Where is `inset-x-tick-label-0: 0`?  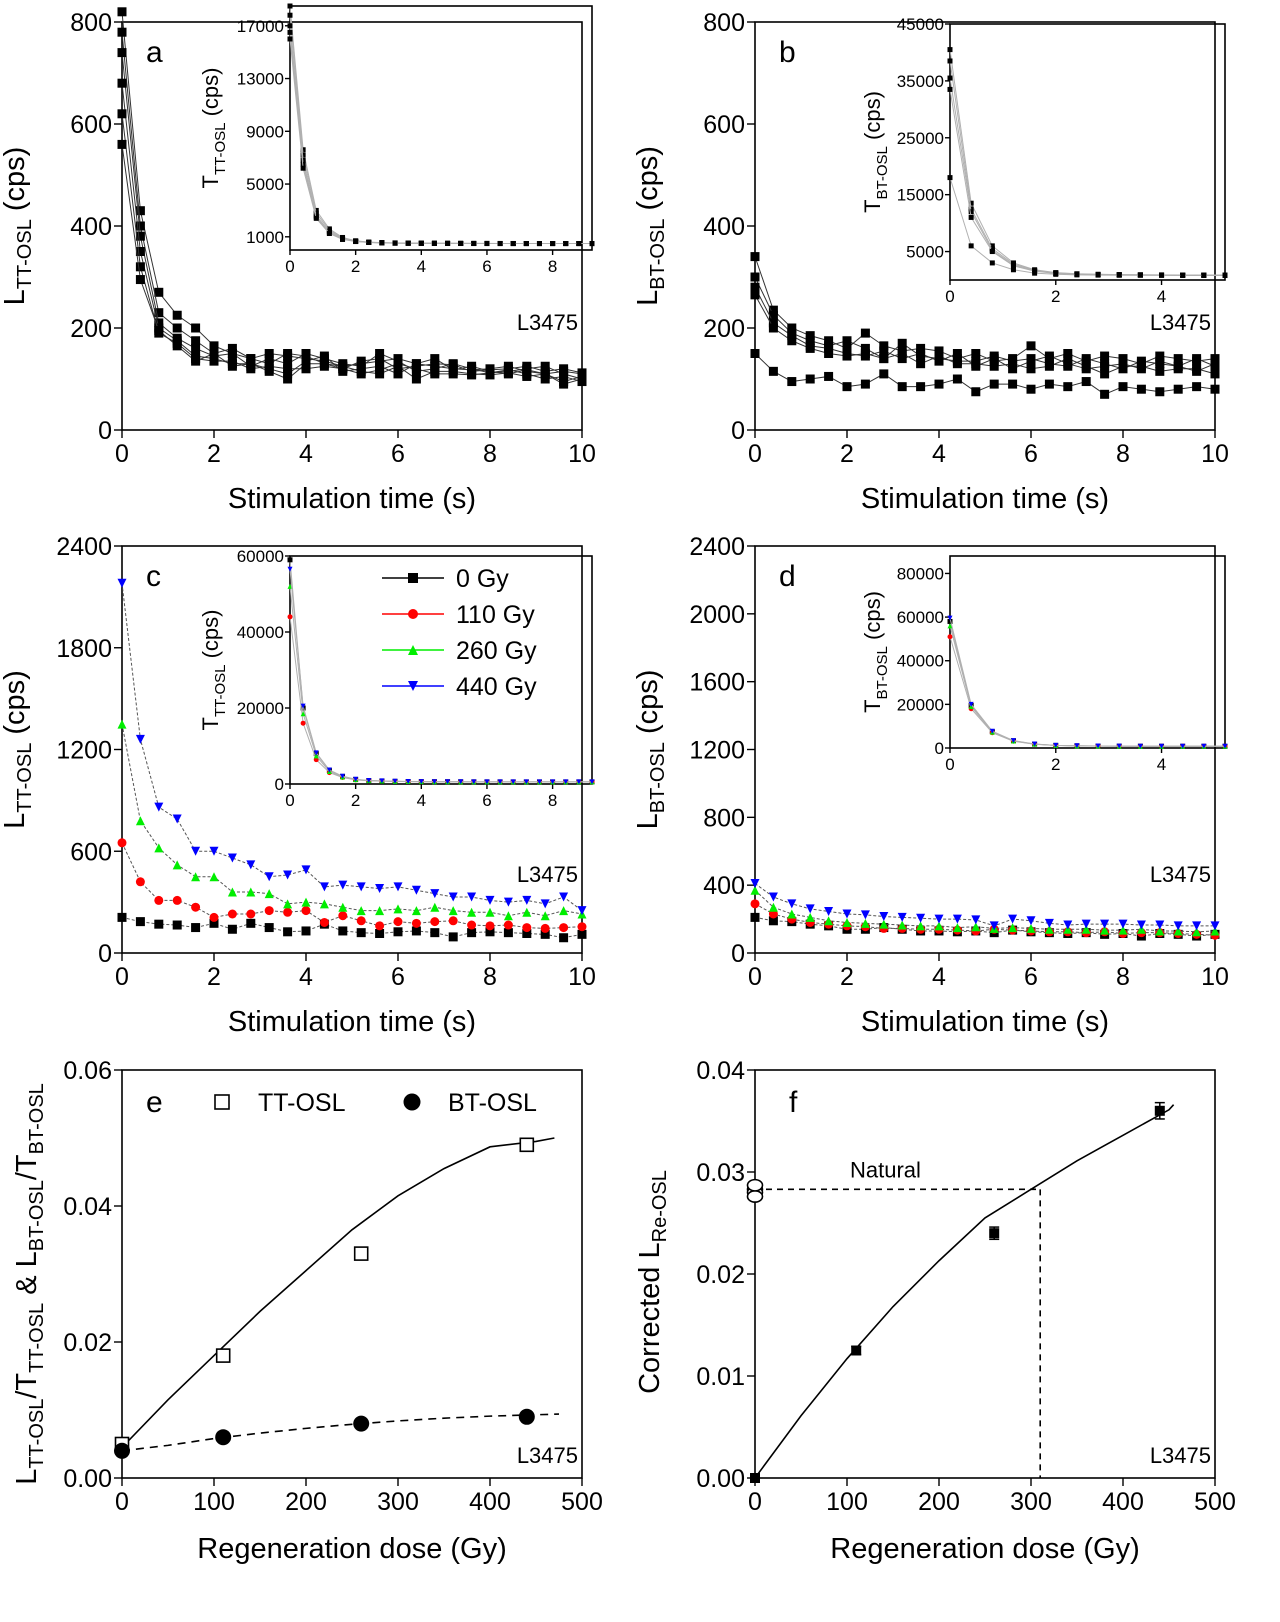
inset-x-tick-label-0: 0 is located at coordinates (289, 266).